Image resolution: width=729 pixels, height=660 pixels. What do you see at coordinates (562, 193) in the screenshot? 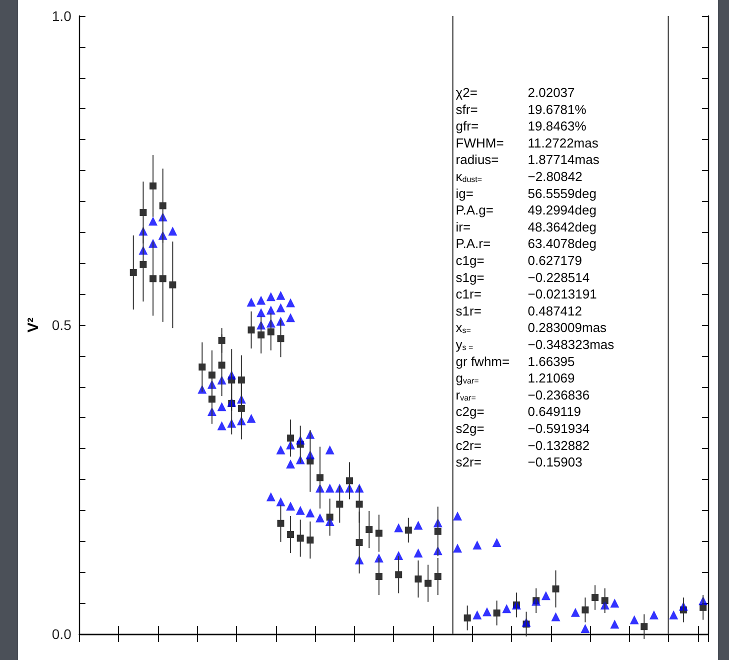
I see `annotation: 56.5559deg` at bounding box center [562, 193].